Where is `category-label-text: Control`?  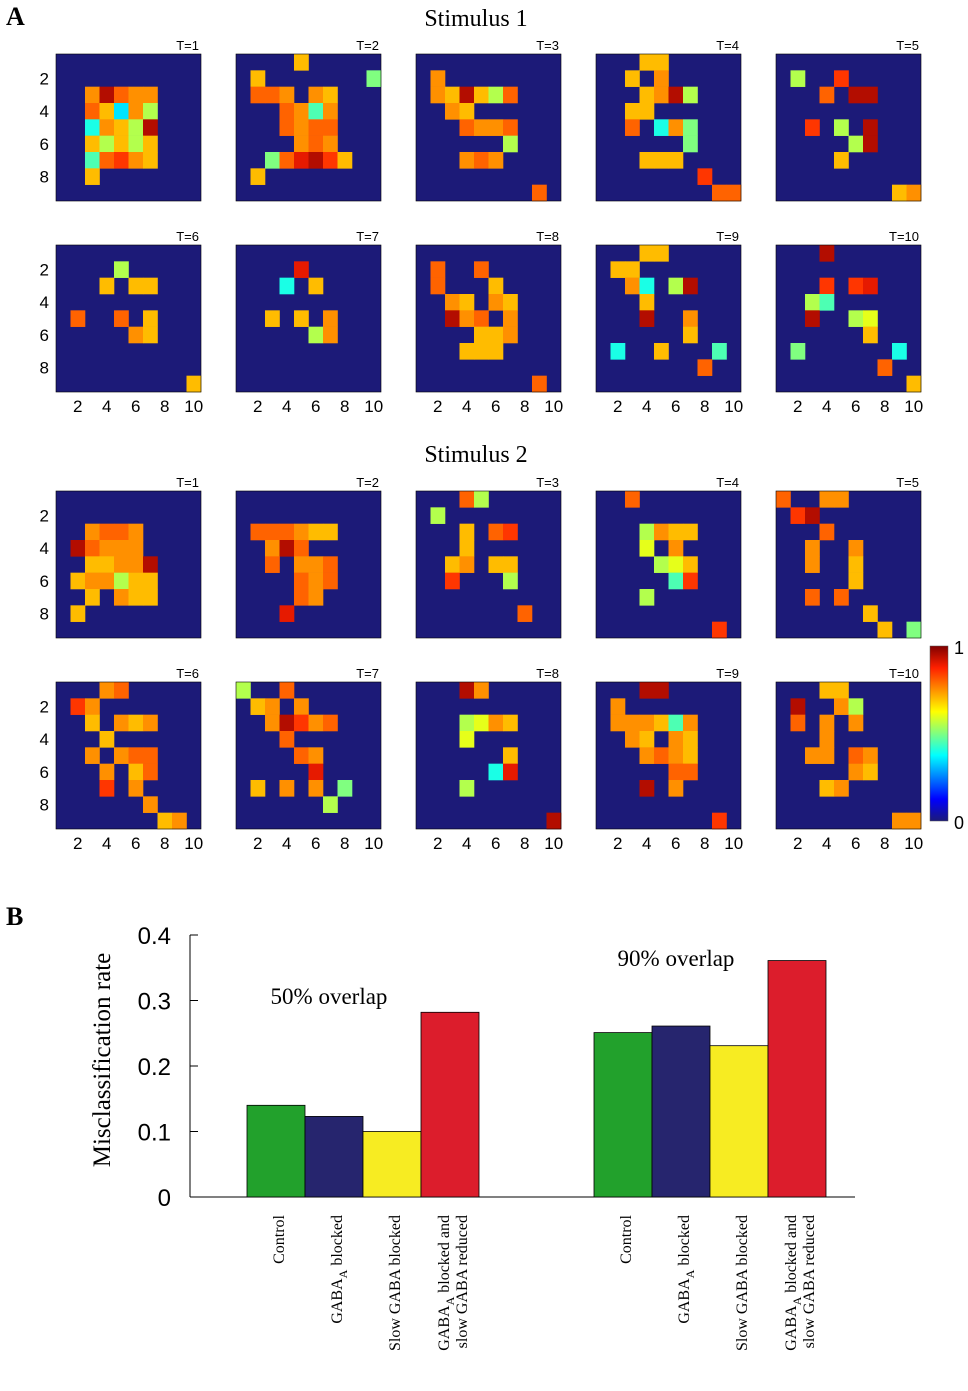 category-label-text: Control is located at coordinates (279, 1238).